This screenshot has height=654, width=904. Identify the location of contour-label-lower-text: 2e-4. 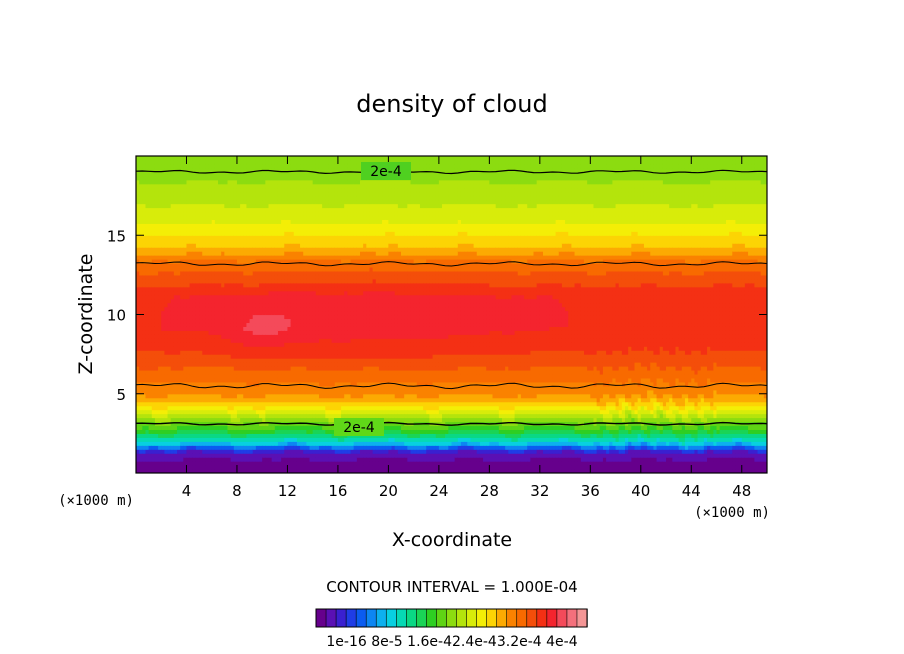
(359, 428).